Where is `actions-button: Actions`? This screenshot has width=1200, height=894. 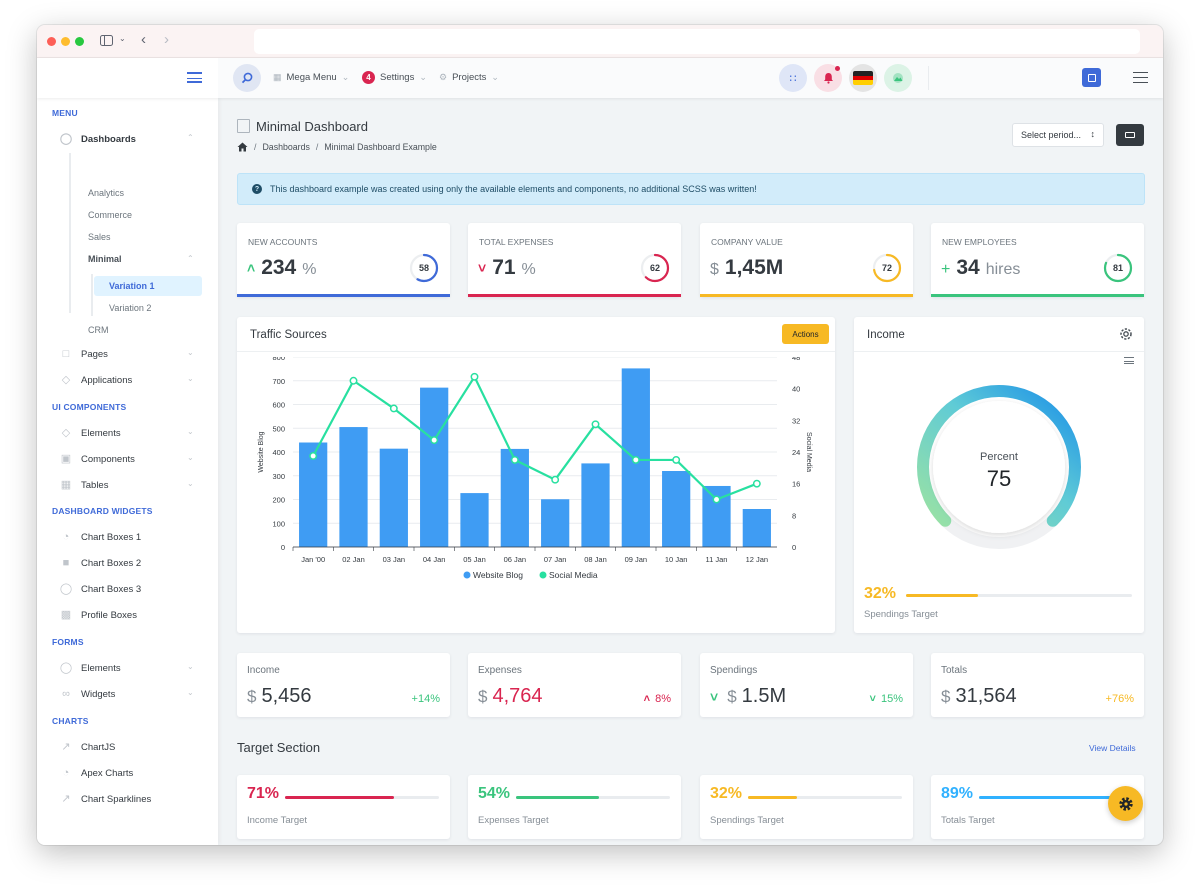 actions-button: Actions is located at coordinates (805, 334).